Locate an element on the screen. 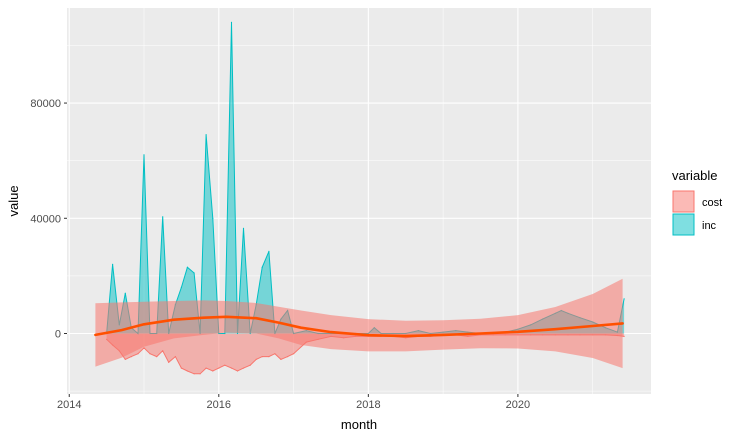  y-axis: 0 40000 80000 is located at coordinates (48, 219).